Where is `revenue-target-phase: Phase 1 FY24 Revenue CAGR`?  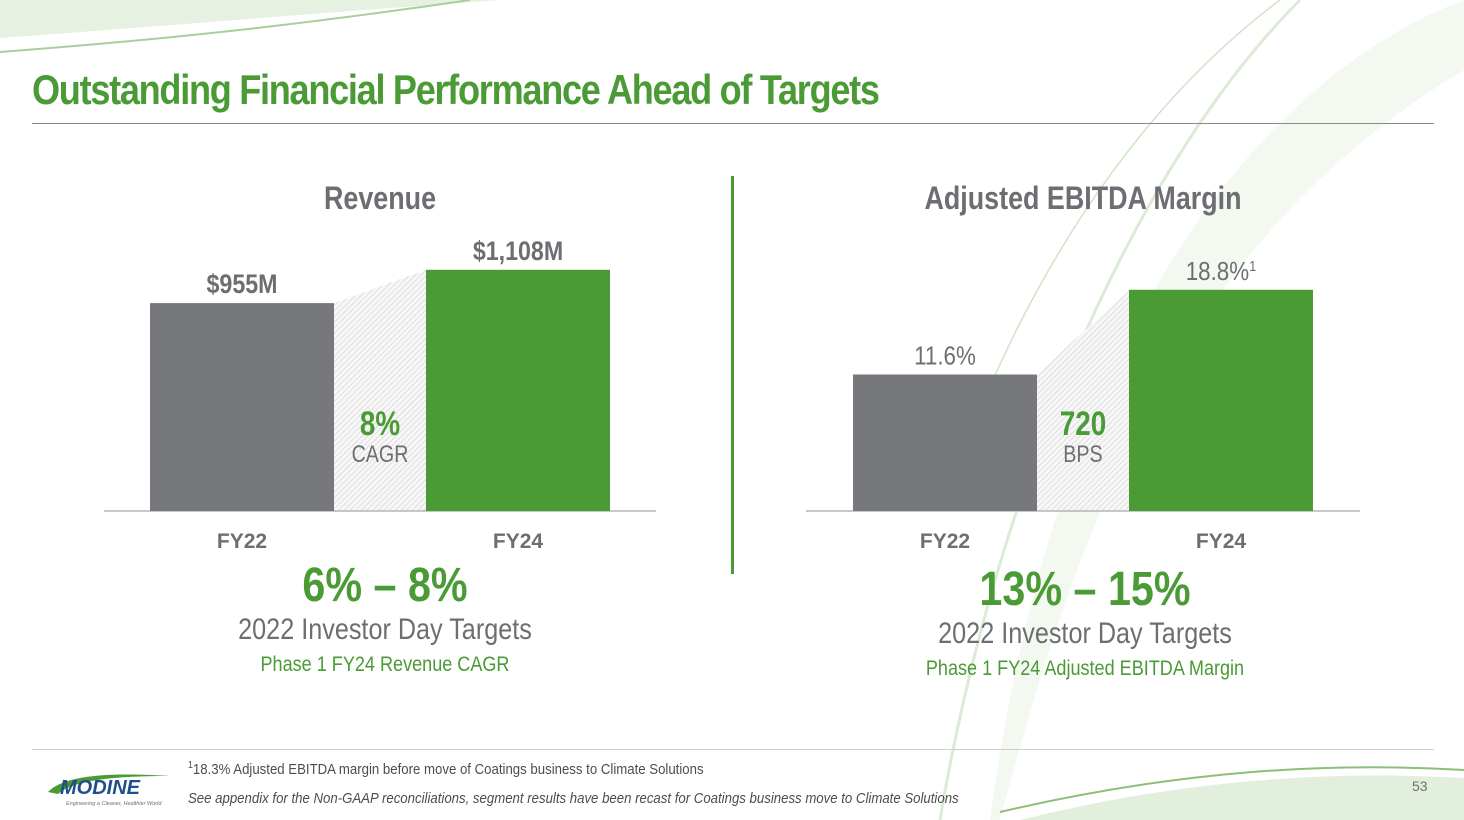
revenue-target-phase: Phase 1 FY24 Revenue CAGR is located at coordinates (385, 664).